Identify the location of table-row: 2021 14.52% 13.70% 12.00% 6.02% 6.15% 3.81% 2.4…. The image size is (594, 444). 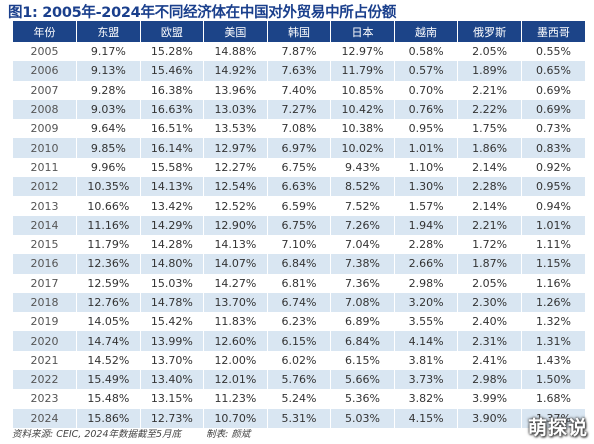
(299, 360).